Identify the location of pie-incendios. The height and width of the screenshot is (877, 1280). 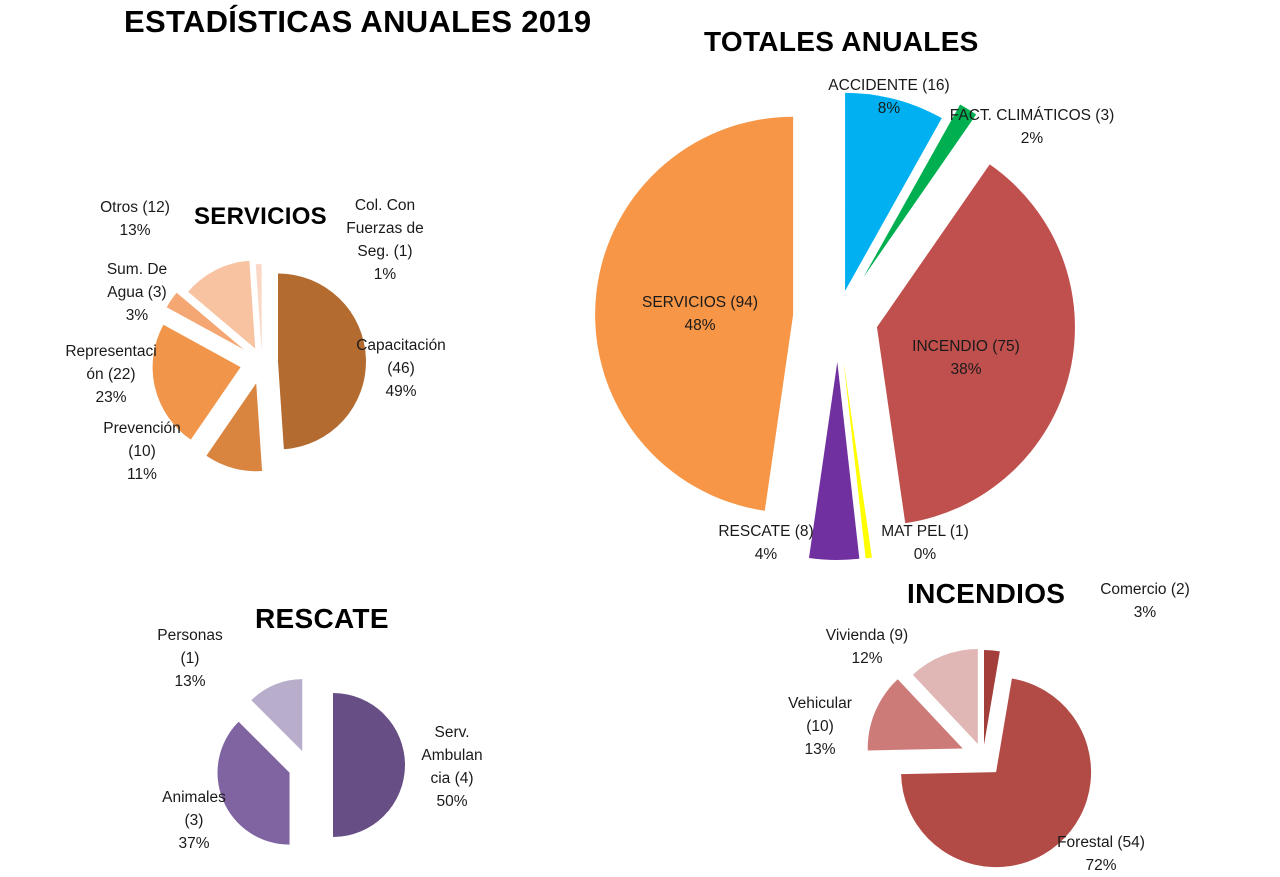
(979, 758).